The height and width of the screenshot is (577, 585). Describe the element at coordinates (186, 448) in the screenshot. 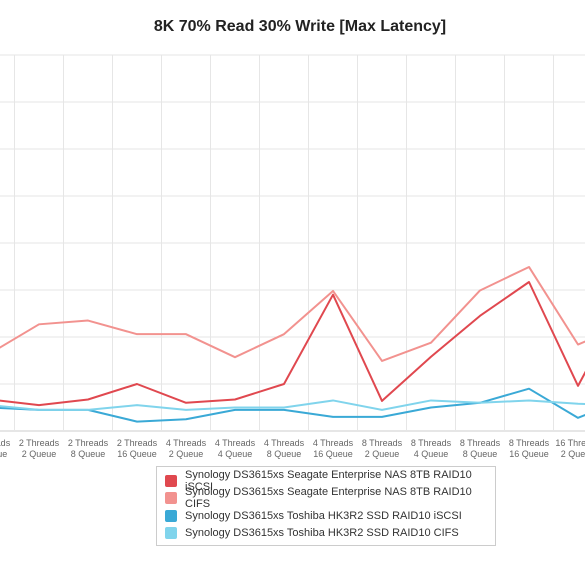

I see `x-tick-label: 4 Threads 2 Queue` at that location.